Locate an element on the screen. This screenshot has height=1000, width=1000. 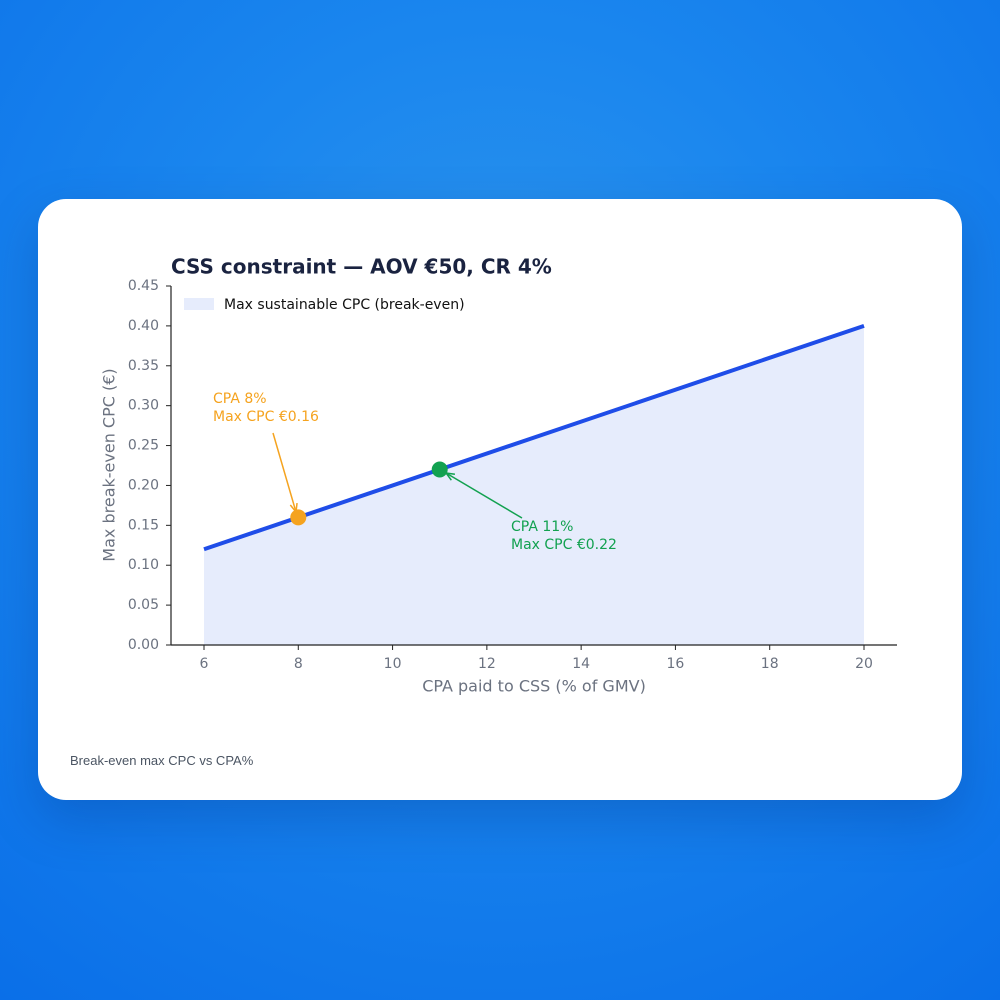
y-tick-label: 0.10 is located at coordinates (143, 565).